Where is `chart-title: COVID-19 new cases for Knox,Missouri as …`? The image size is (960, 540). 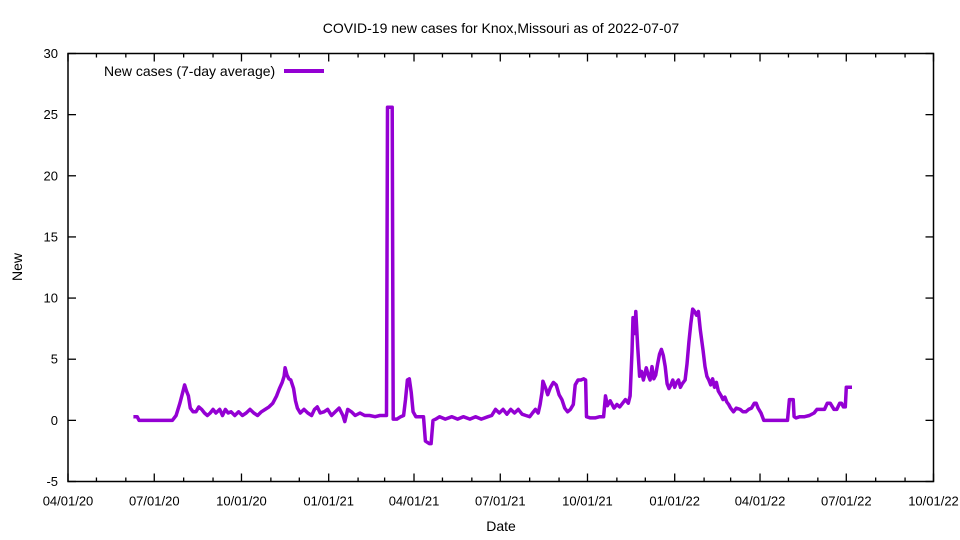 chart-title: COVID-19 new cases for Knox,Missouri as … is located at coordinates (501, 28).